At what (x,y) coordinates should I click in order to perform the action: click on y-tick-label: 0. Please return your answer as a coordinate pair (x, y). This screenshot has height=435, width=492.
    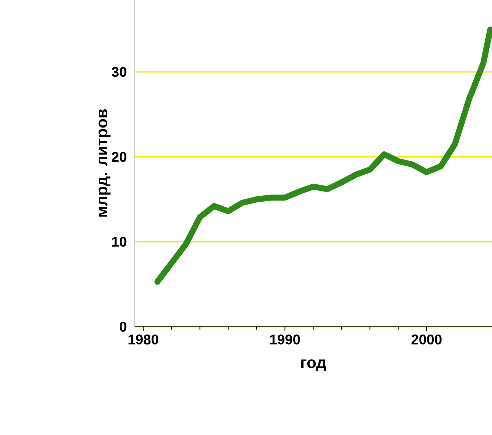
    Looking at the image, I should click on (123, 327).